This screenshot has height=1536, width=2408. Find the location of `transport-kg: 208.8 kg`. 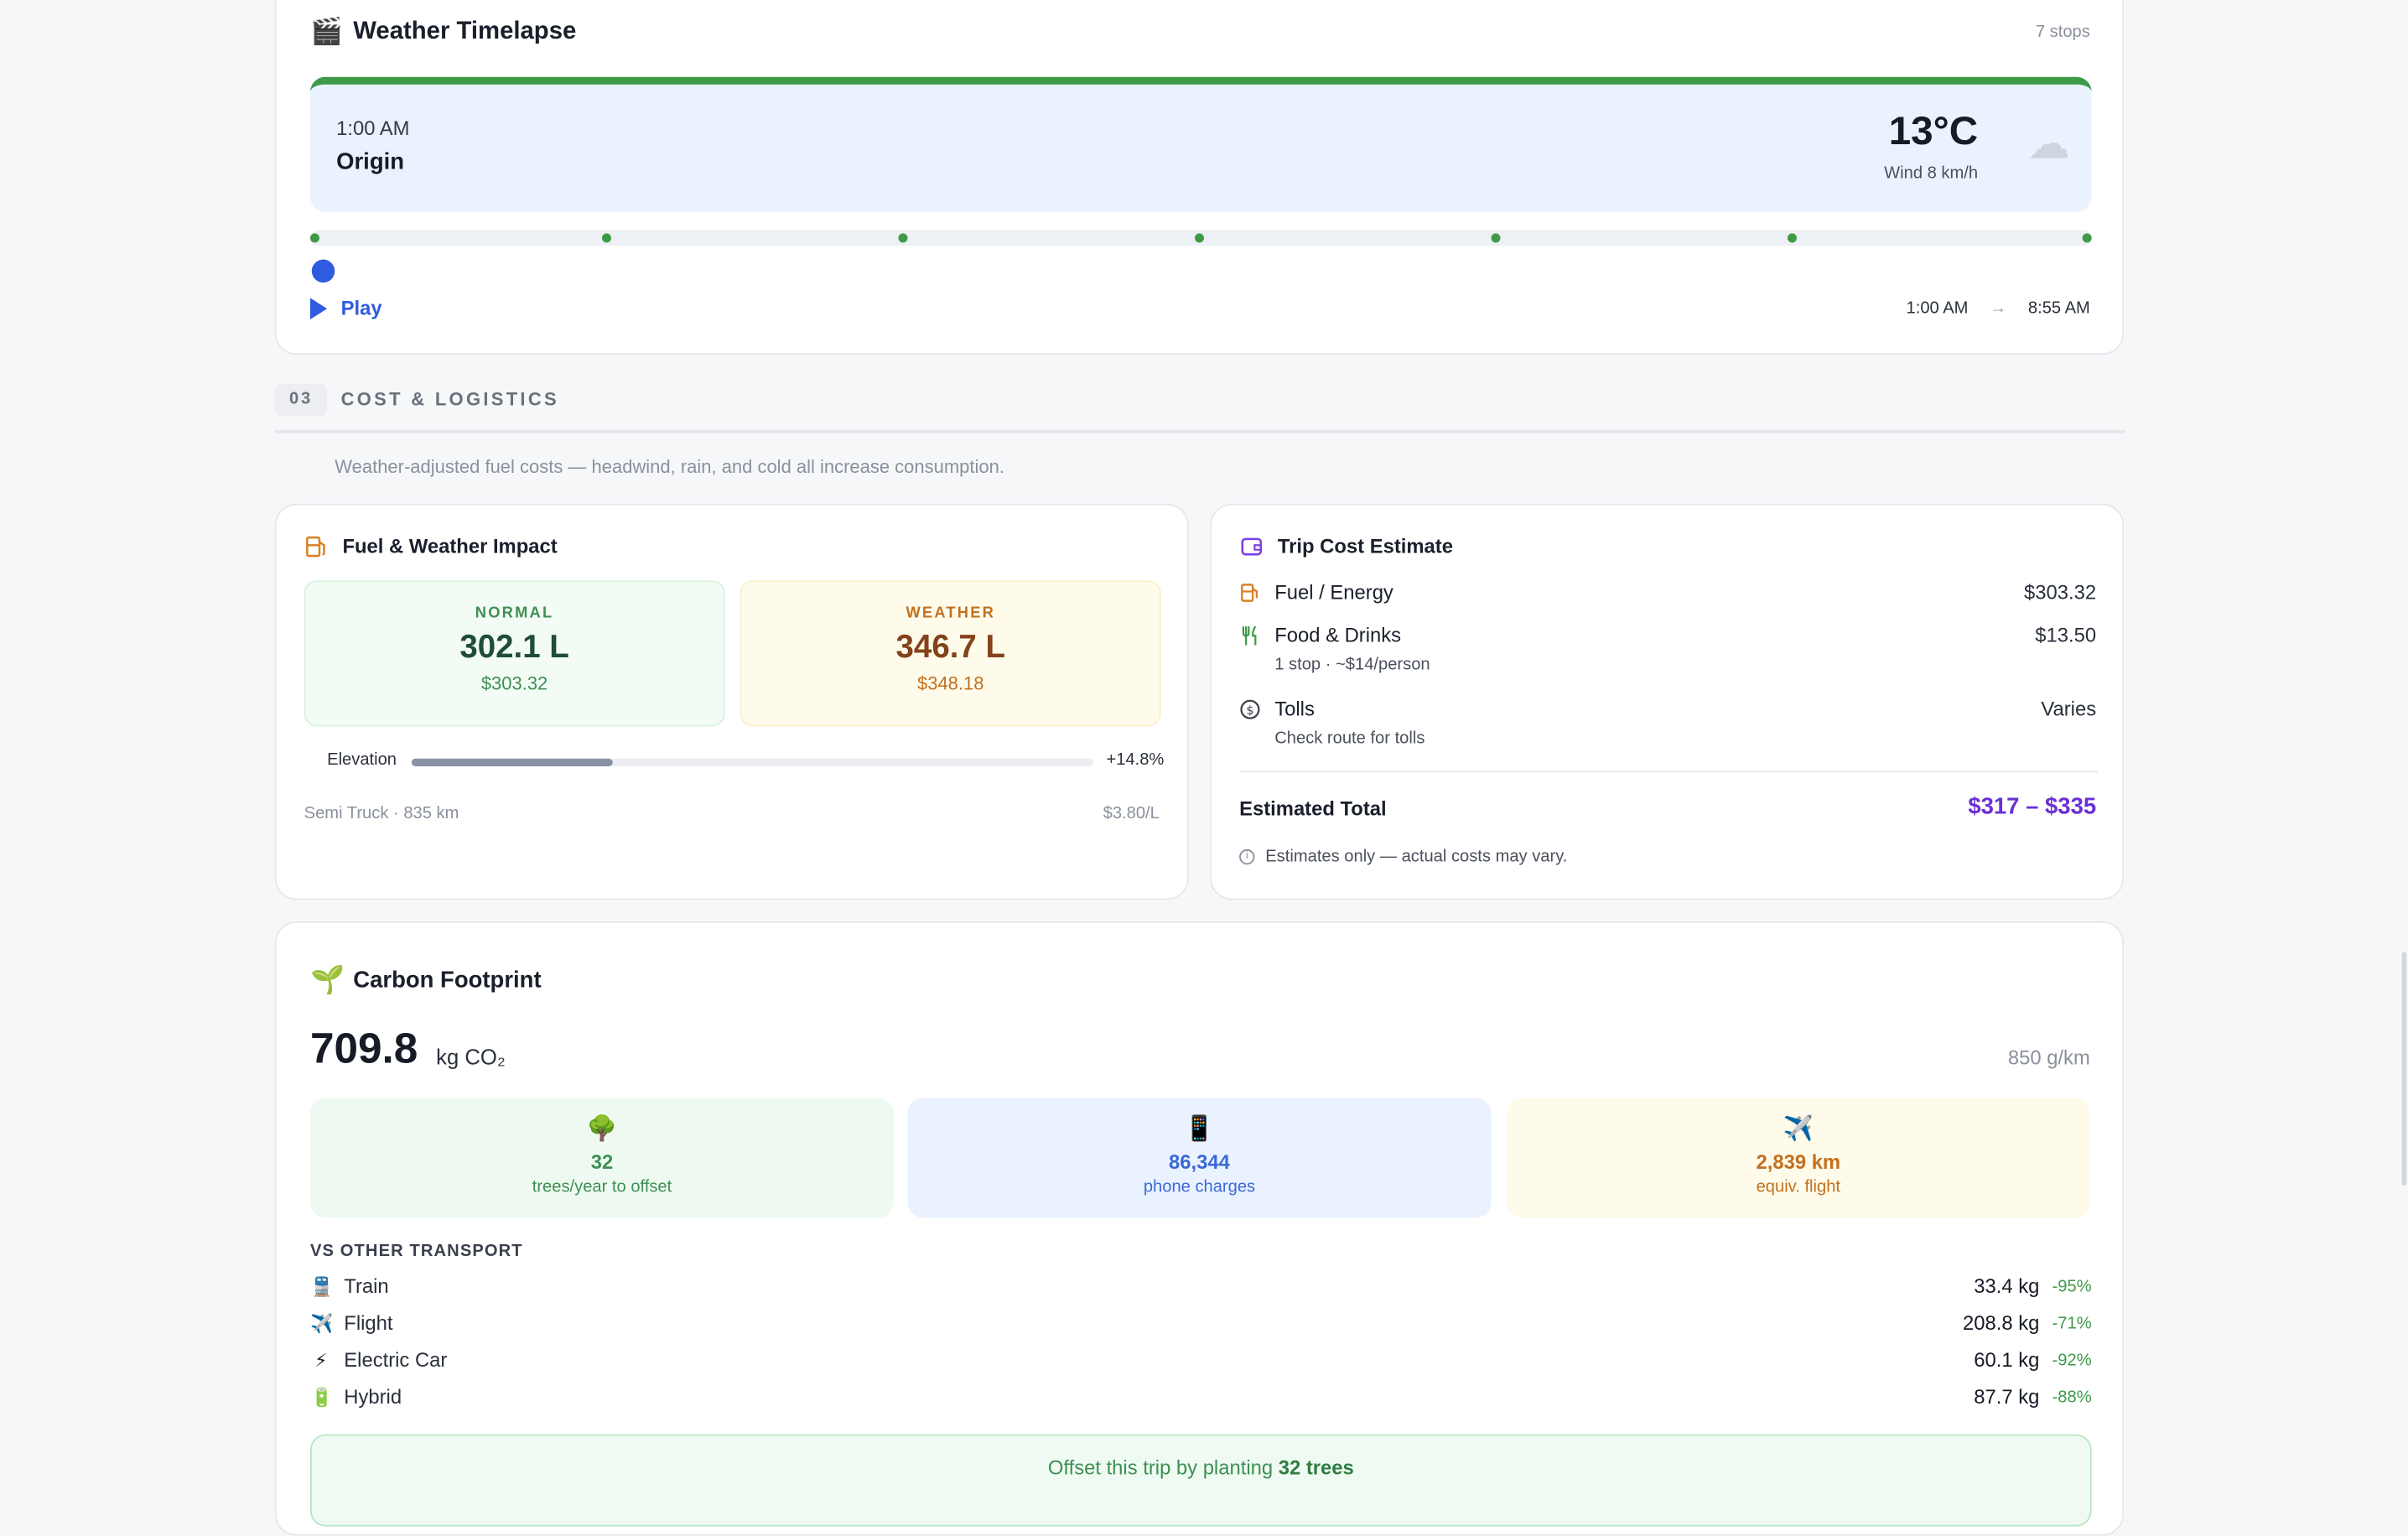

transport-kg: 208.8 kg is located at coordinates (2001, 1323).